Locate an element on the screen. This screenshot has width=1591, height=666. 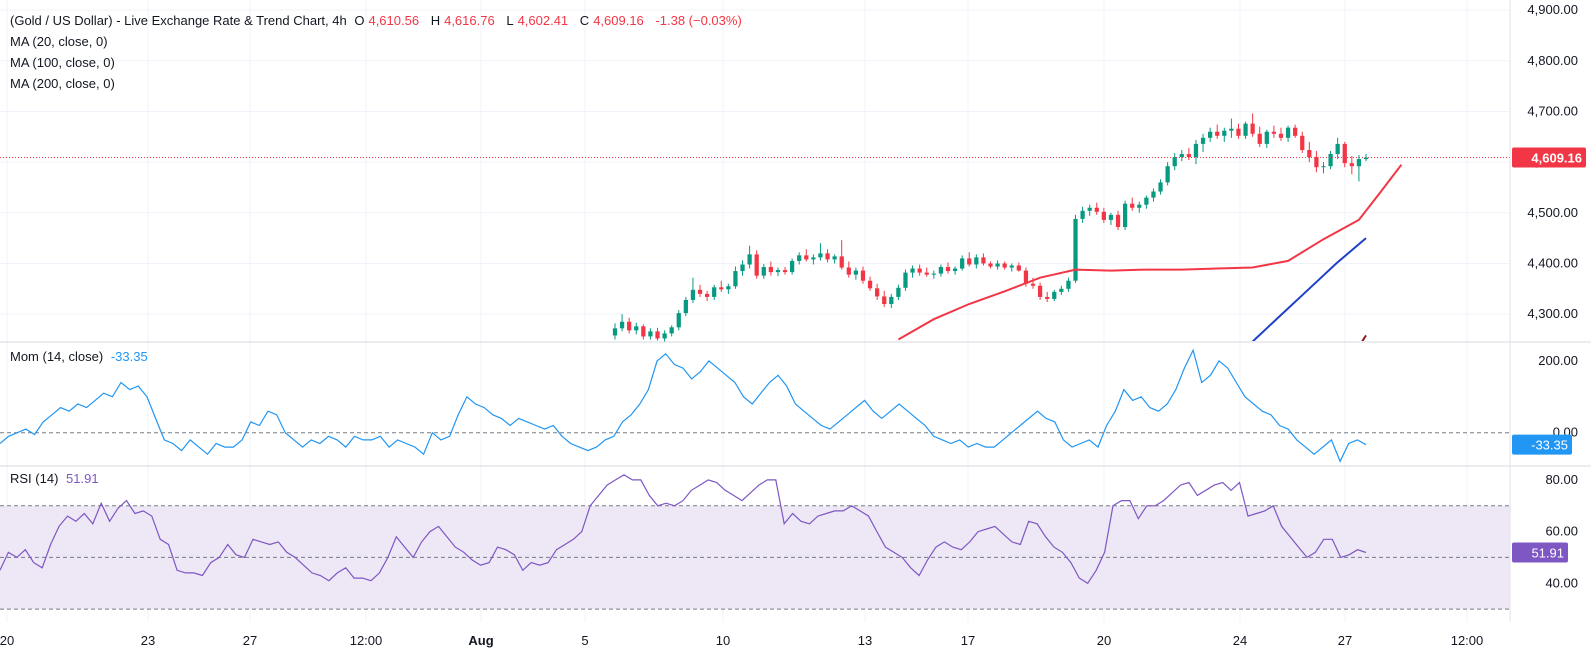
rsi-line is located at coordinates (683, 529).